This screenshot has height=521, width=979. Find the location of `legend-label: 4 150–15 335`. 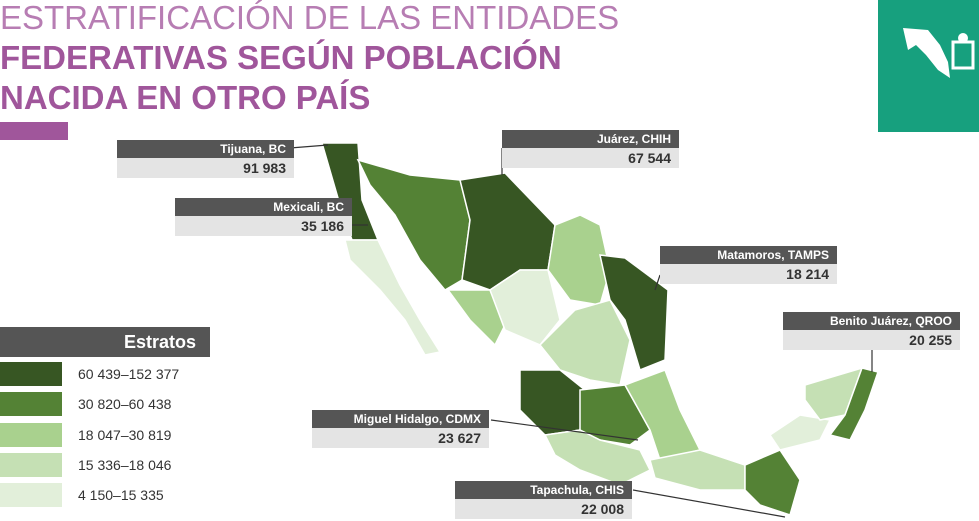

legend-label: 4 150–15 335 is located at coordinates (121, 495).